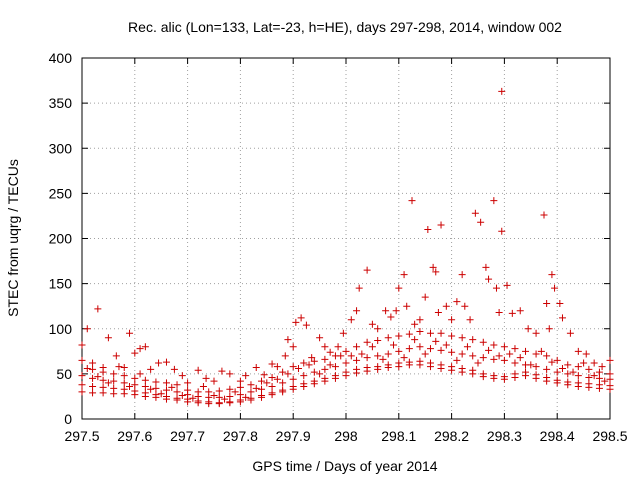 The height and width of the screenshot is (480, 640). What do you see at coordinates (68, 419) in the screenshot?
I see `y-tick-label: 0` at bounding box center [68, 419].